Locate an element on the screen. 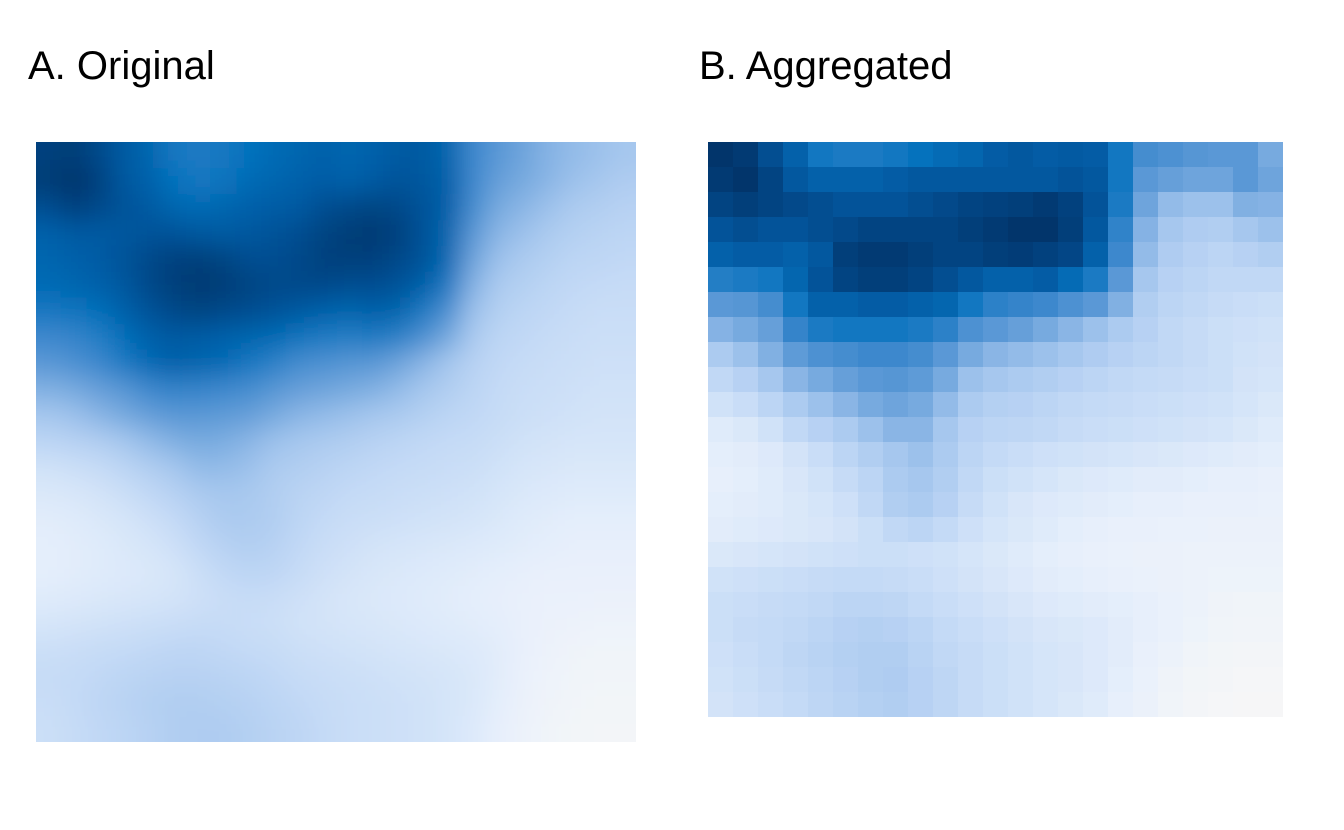 Image resolution: width=1344 pixels, height=830 pixels. aggregated-cell-r5-c21 is located at coordinates (1246, 280).